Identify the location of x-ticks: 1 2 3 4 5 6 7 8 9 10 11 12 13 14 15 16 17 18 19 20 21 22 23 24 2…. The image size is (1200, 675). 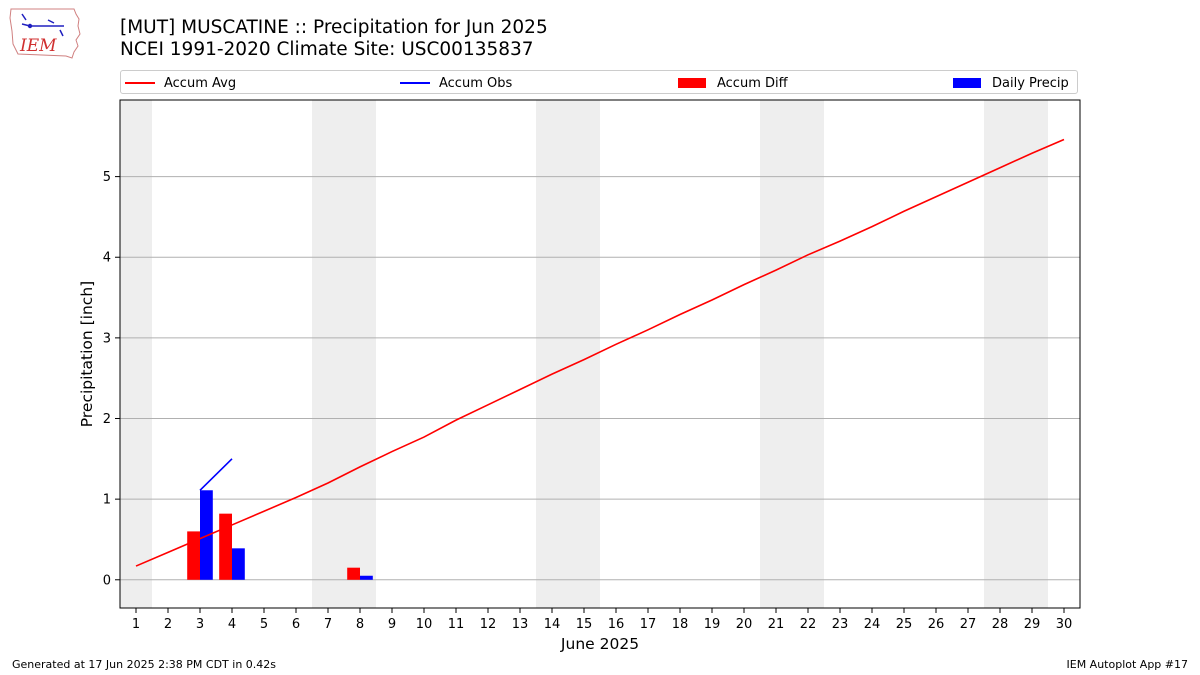
(602, 620).